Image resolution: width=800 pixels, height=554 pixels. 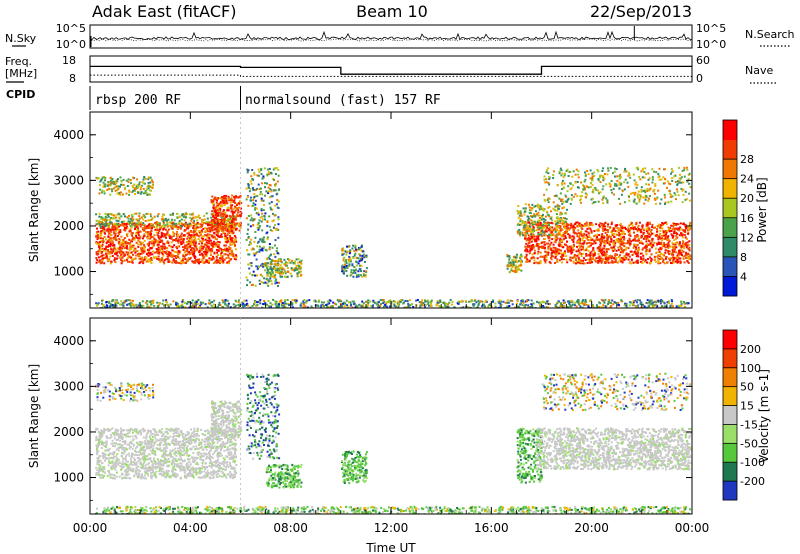 I want to click on nave-label: Nave, so click(x=759, y=70).